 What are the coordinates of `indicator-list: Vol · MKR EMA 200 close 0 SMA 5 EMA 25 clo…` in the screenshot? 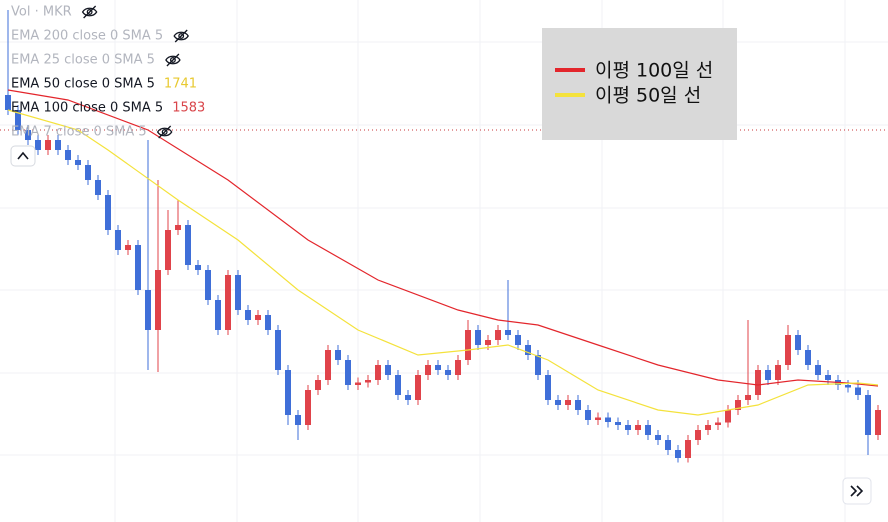 It's located at (108, 72).